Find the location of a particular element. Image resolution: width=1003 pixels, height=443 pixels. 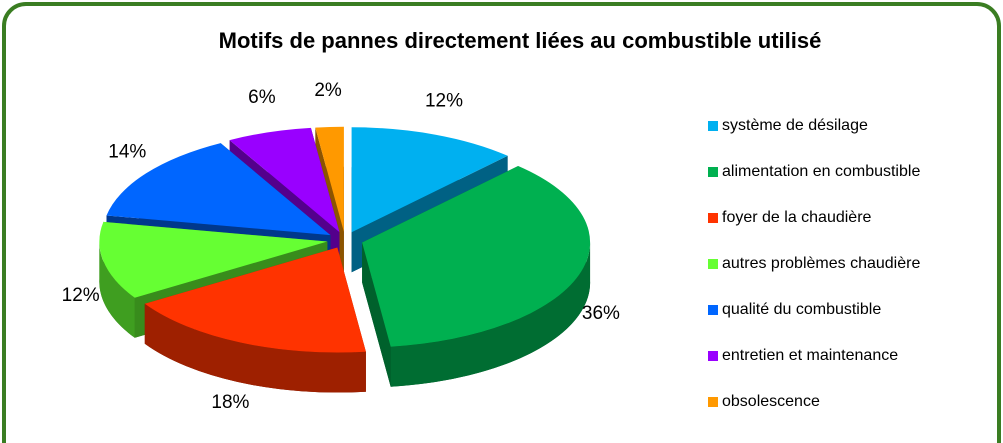

data-label: 2% is located at coordinates (328, 90).